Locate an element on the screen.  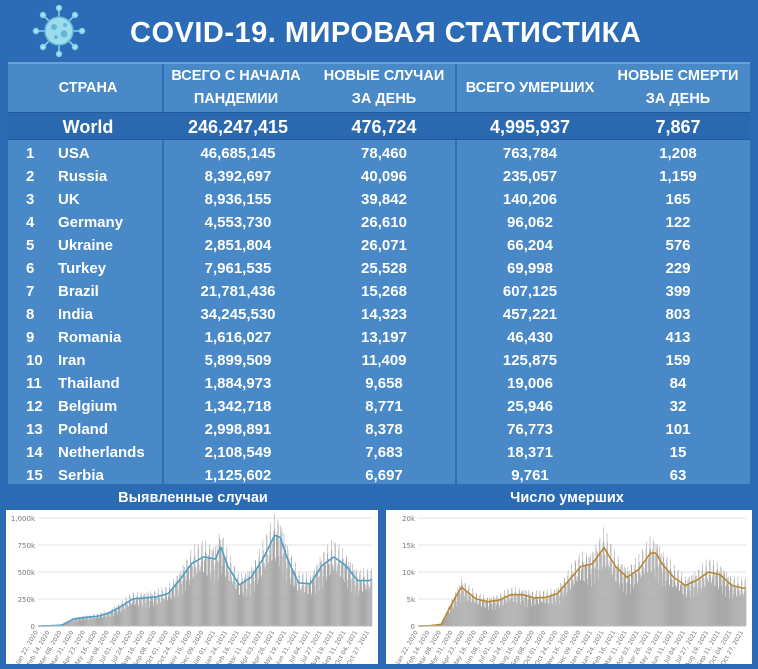
total-deaths-cell: 96,062 is located at coordinates (530, 222).